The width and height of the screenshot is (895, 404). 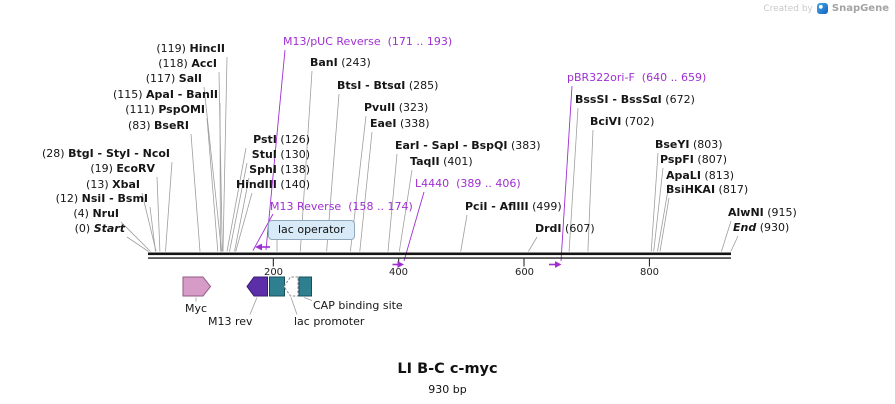 I want to click on enzyme-label-bsssi-bsssai: BssSI - BssSαI (672), so click(x=635, y=99).